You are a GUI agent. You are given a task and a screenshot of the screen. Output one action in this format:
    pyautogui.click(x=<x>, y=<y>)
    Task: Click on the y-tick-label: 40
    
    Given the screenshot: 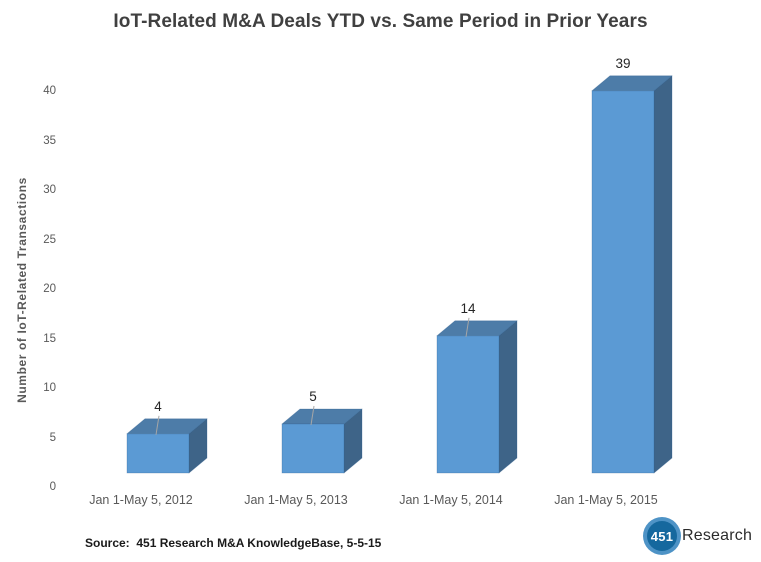 What is the action you would take?
    pyautogui.click(x=49, y=91)
    